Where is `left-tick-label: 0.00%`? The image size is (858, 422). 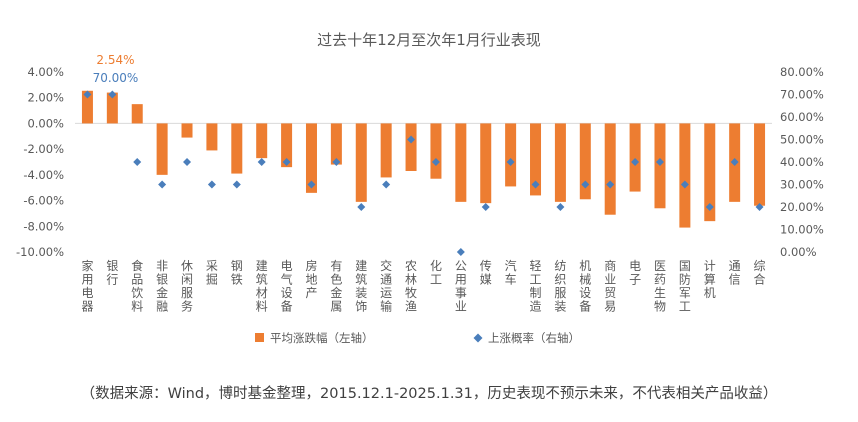
left-tick-label: 0.00% is located at coordinates (45, 123).